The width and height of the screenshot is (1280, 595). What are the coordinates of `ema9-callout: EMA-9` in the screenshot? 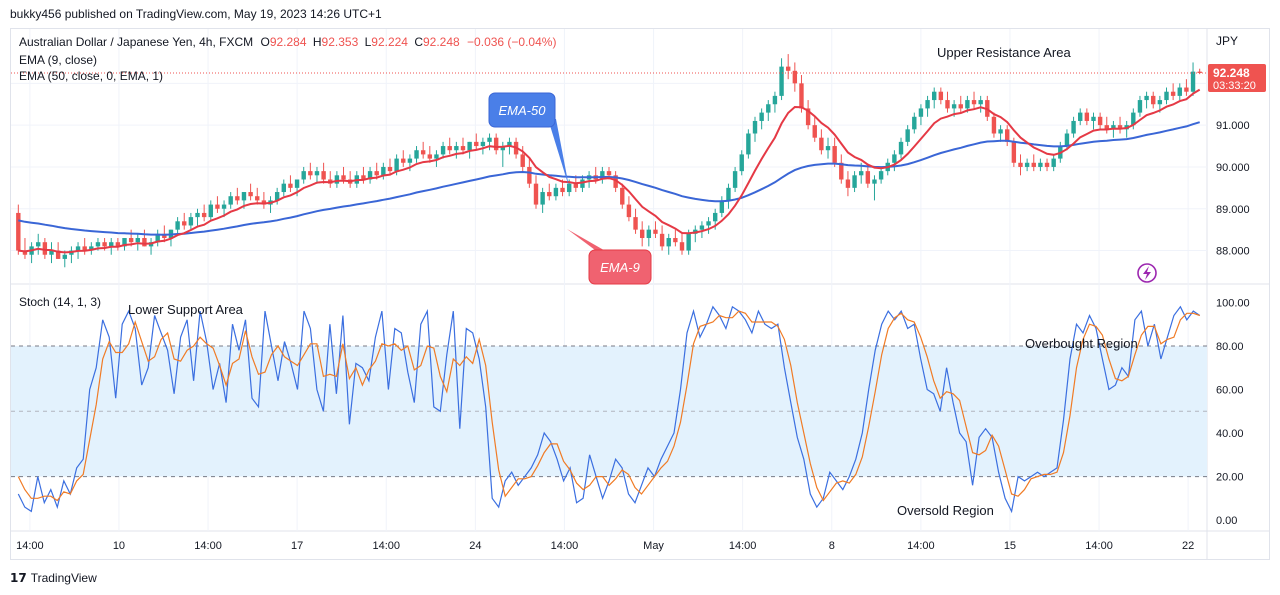 It's located at (609, 257).